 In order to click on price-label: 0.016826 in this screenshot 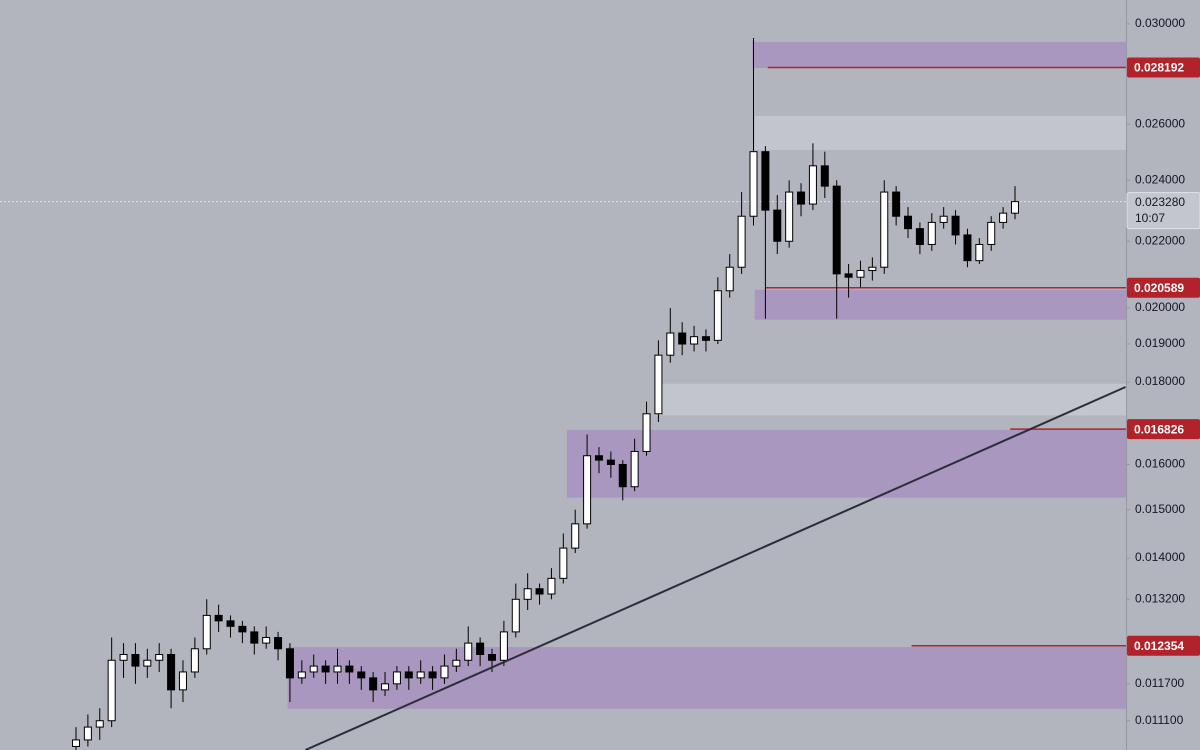, I will do `click(1159, 429)`.